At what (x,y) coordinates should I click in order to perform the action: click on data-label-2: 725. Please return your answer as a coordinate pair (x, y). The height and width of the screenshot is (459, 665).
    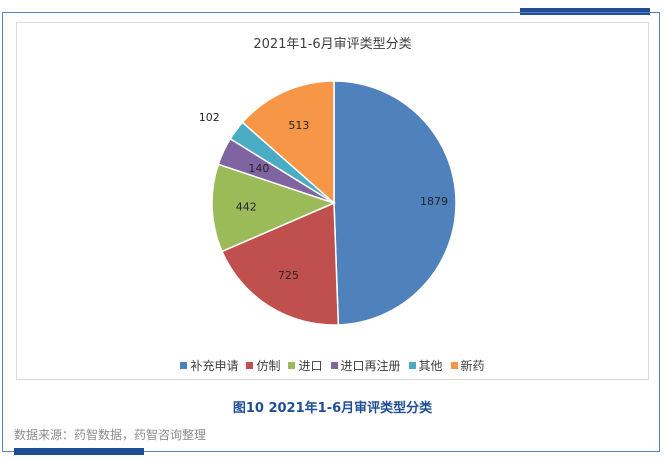
    Looking at the image, I should click on (288, 275).